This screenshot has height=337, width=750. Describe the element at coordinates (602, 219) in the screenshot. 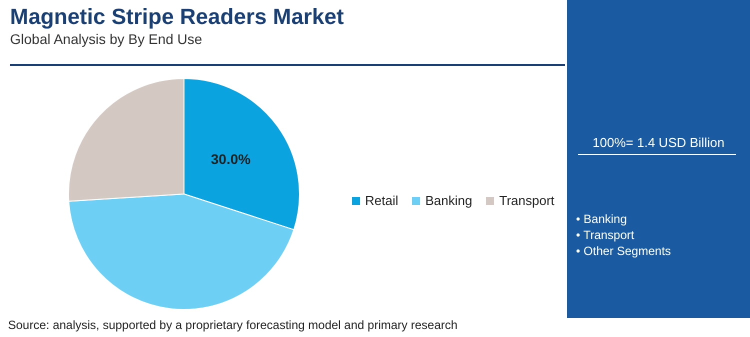

I see `text: • Banking` at that location.